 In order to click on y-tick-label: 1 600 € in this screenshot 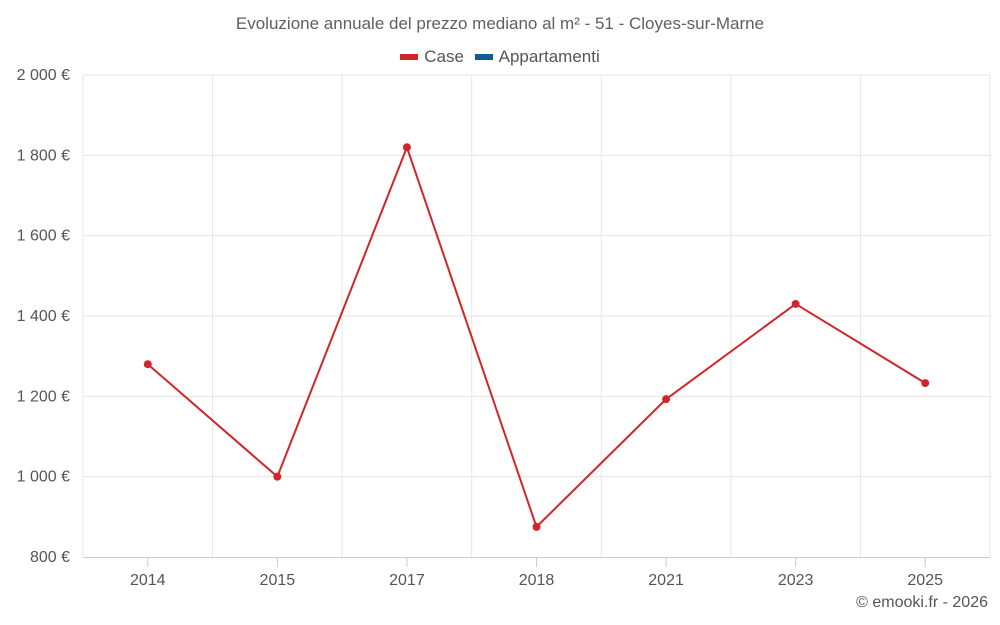, I will do `click(43, 236)`.